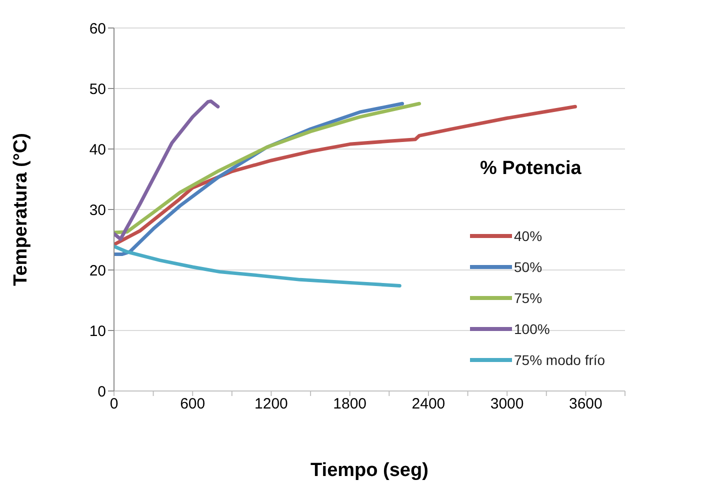 This screenshot has height=504, width=713. What do you see at coordinates (429, 404) in the screenshot?
I see `x-tick-label: 2400` at bounding box center [429, 404].